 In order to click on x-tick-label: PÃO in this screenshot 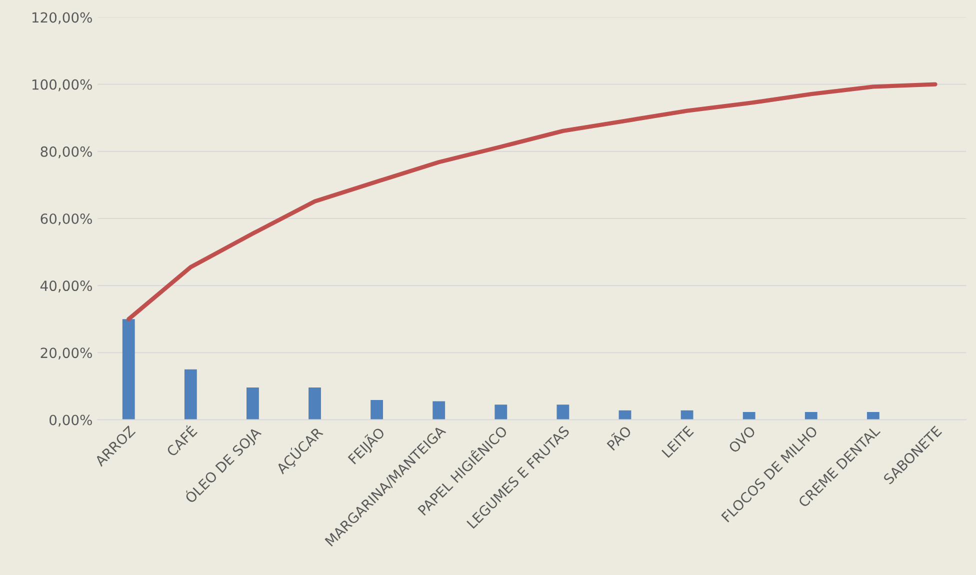, I will do `click(618, 437)`.